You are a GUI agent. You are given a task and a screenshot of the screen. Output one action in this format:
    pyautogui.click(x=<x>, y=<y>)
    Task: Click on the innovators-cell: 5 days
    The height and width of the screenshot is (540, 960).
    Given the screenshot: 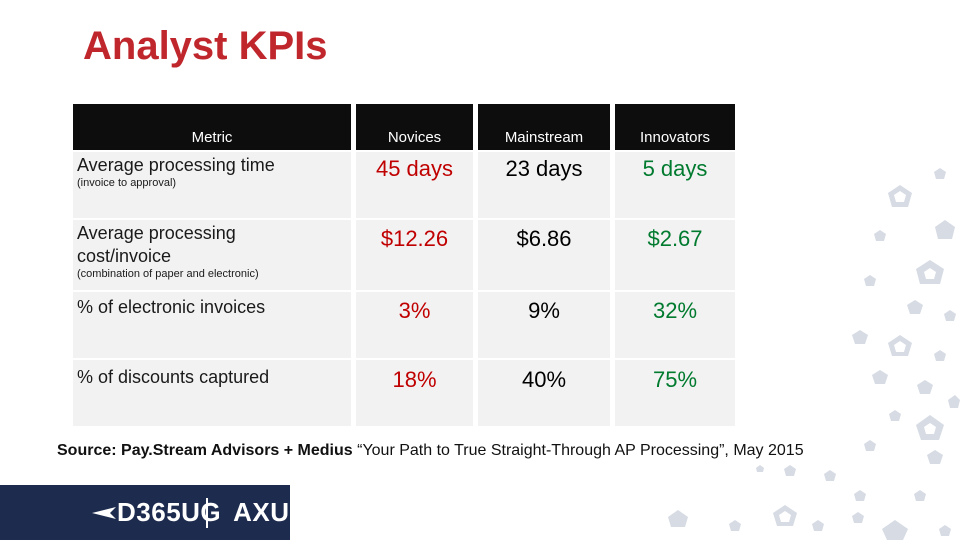 What is the action you would take?
    pyautogui.click(x=675, y=184)
    